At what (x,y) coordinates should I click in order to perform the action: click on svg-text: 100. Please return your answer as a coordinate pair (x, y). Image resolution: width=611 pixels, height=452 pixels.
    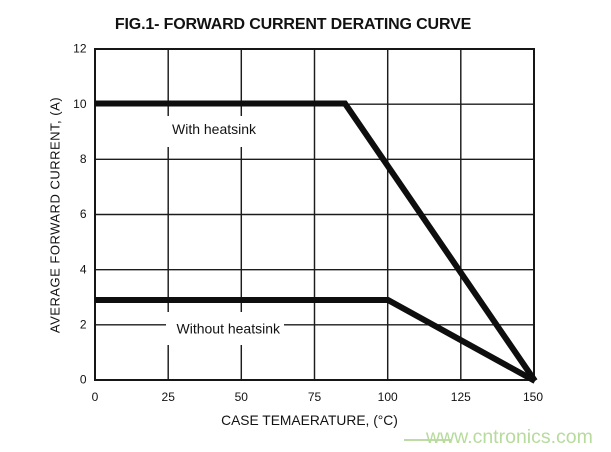
    Looking at the image, I should click on (388, 397).